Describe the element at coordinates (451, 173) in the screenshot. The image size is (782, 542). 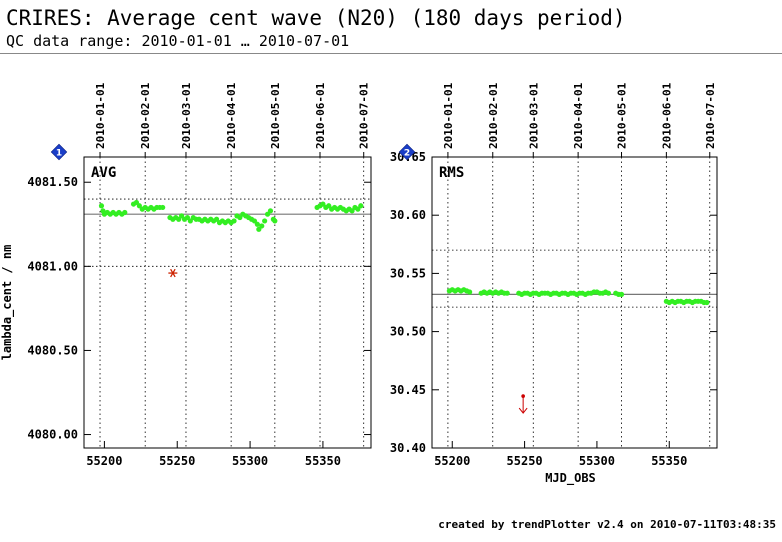
I see `panel-label: RMS` at that location.